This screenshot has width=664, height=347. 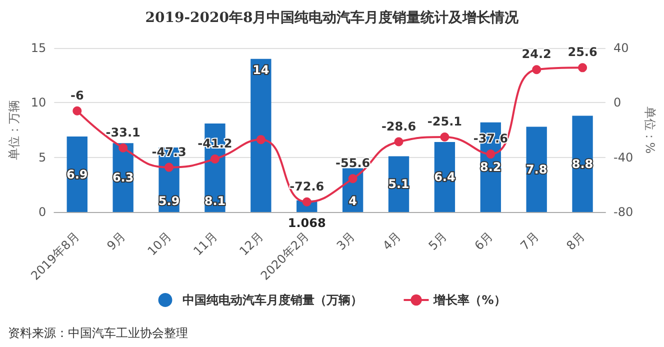 I want to click on y2-axis-title: 单位：%, so click(x=650, y=130).